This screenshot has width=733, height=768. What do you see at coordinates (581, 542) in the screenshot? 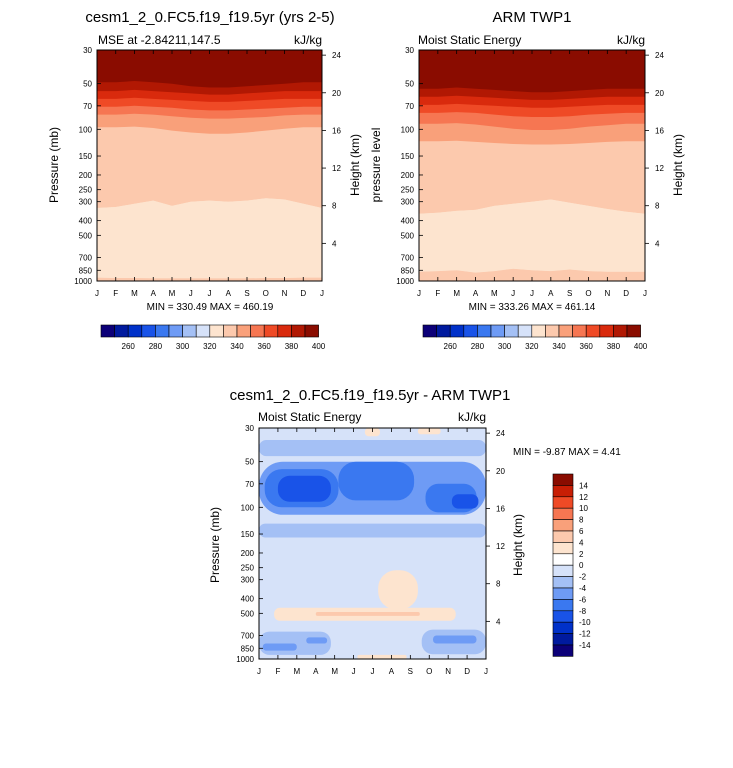
I see `colorbar-label: 4` at bounding box center [581, 542].